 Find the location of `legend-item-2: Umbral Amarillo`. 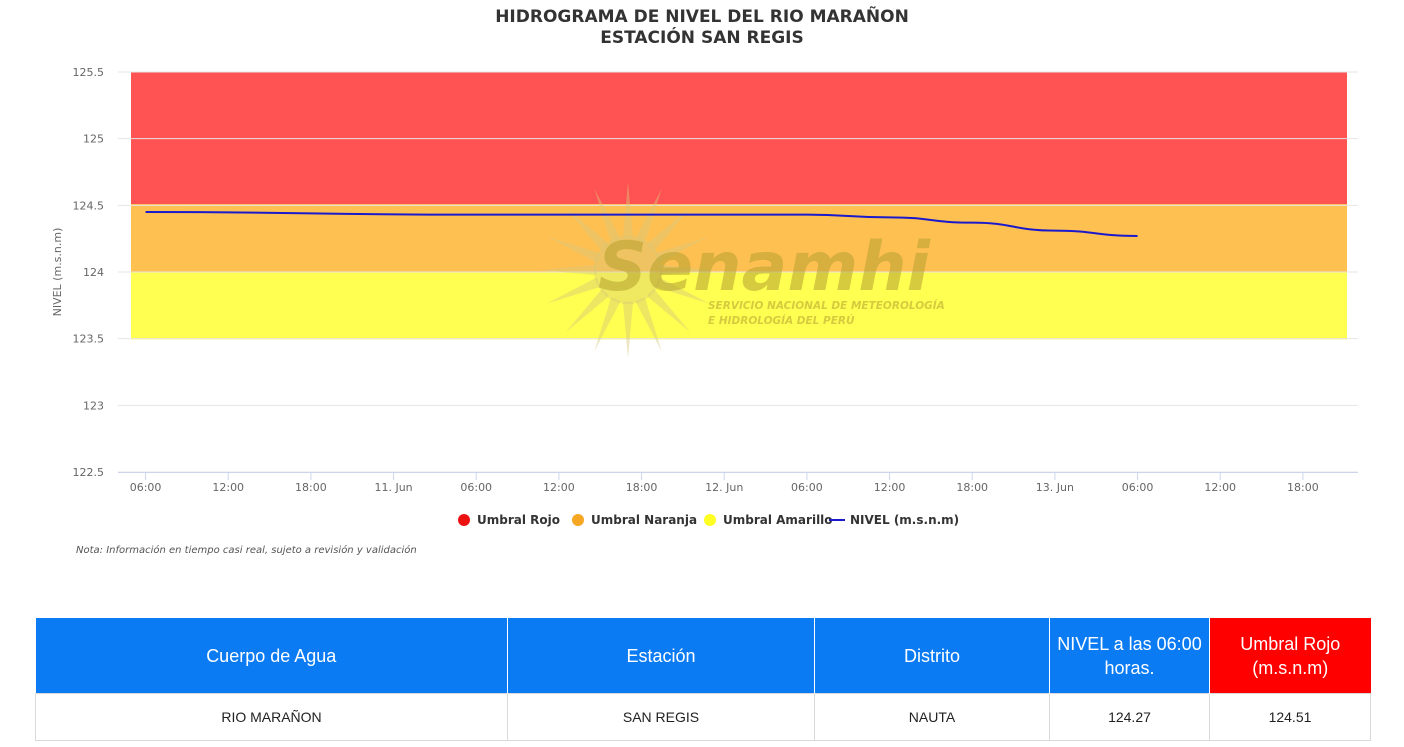

legend-item-2: Umbral Amarillo is located at coordinates (768, 520).